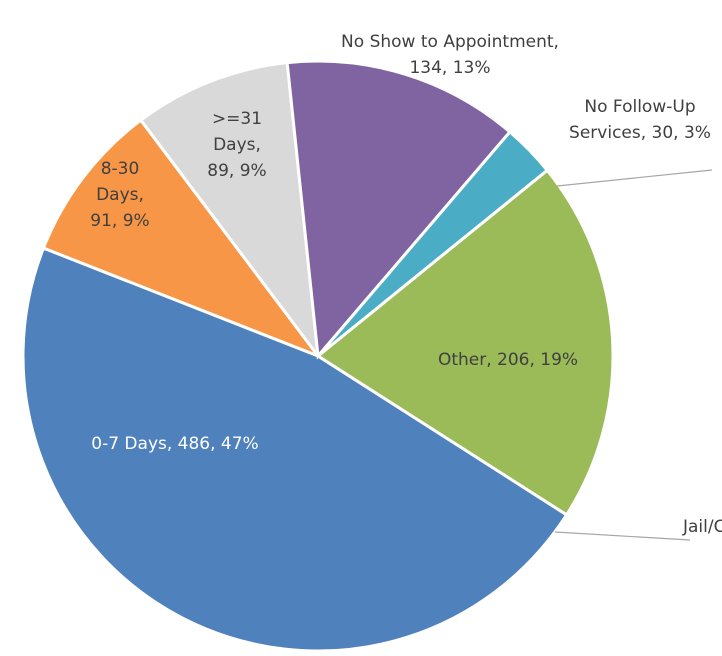 The height and width of the screenshot is (656, 722). I want to click on slice-label: 134, 13%, so click(449, 68).